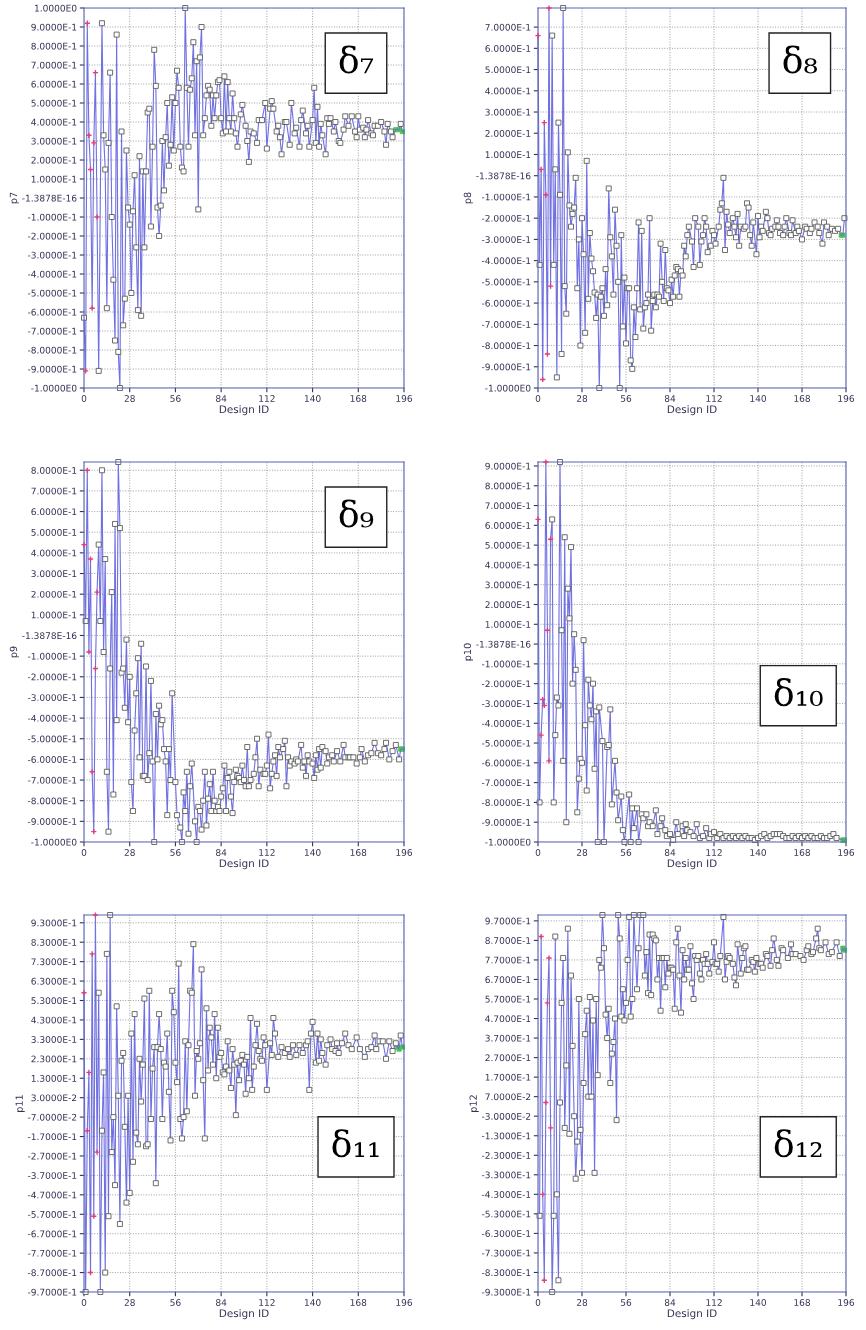 This screenshot has height=1330, width=866. Describe the element at coordinates (52, 1214) in the screenshot. I see `y-tick-label: -5.7000E-1` at that location.